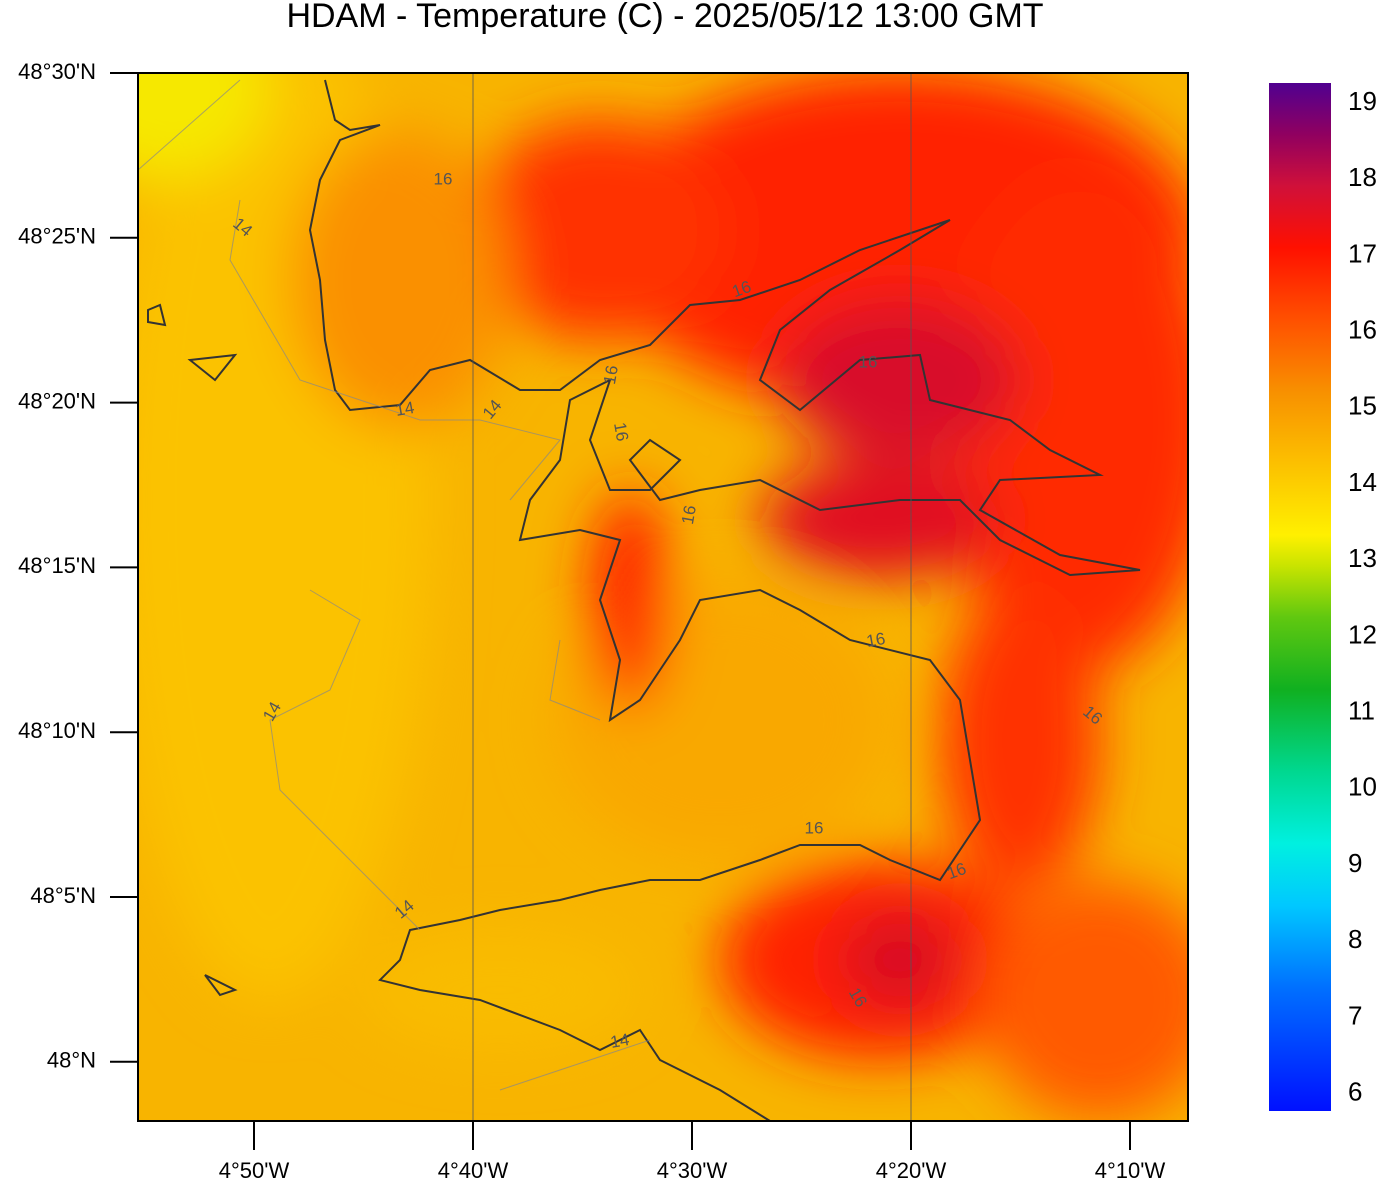 This screenshot has width=1381, height=1193. I want to click on colorbar-label: 14, so click(1362, 482).